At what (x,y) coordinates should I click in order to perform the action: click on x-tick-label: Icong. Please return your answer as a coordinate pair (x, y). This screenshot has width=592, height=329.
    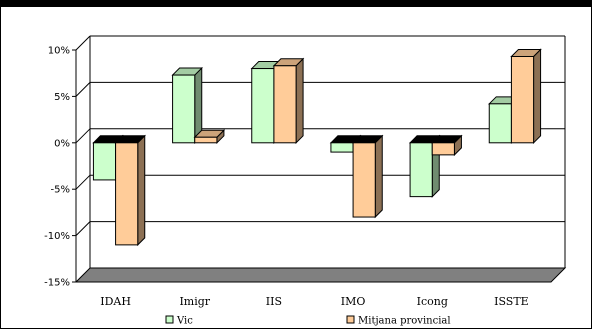
    Looking at the image, I should click on (432, 301).